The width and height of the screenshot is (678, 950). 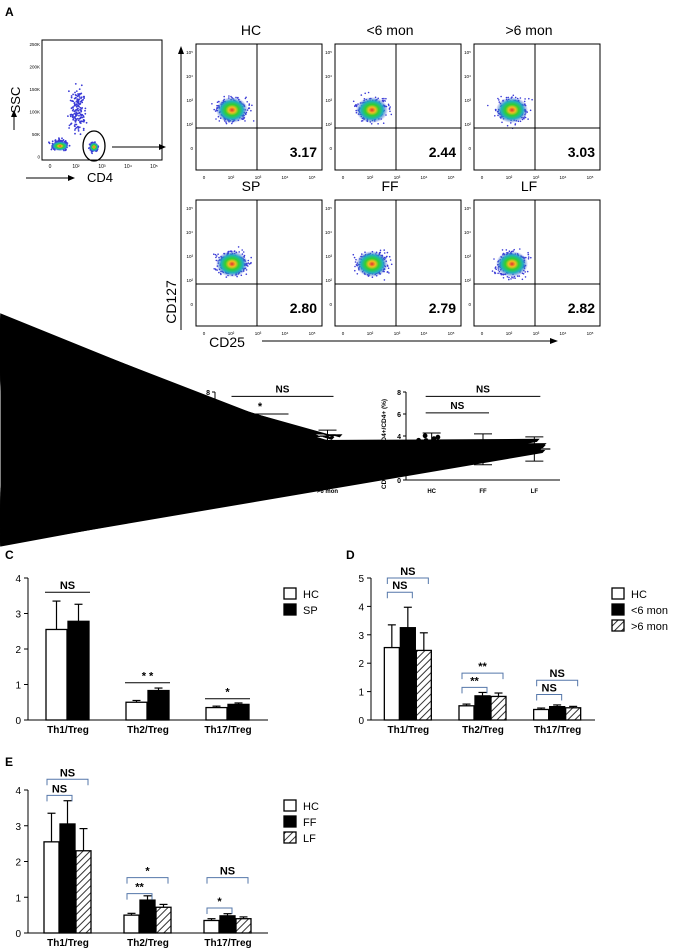 What do you see at coordinates (68, 943) in the screenshot?
I see `x-tick-label: Th1/Treg` at bounding box center [68, 943].